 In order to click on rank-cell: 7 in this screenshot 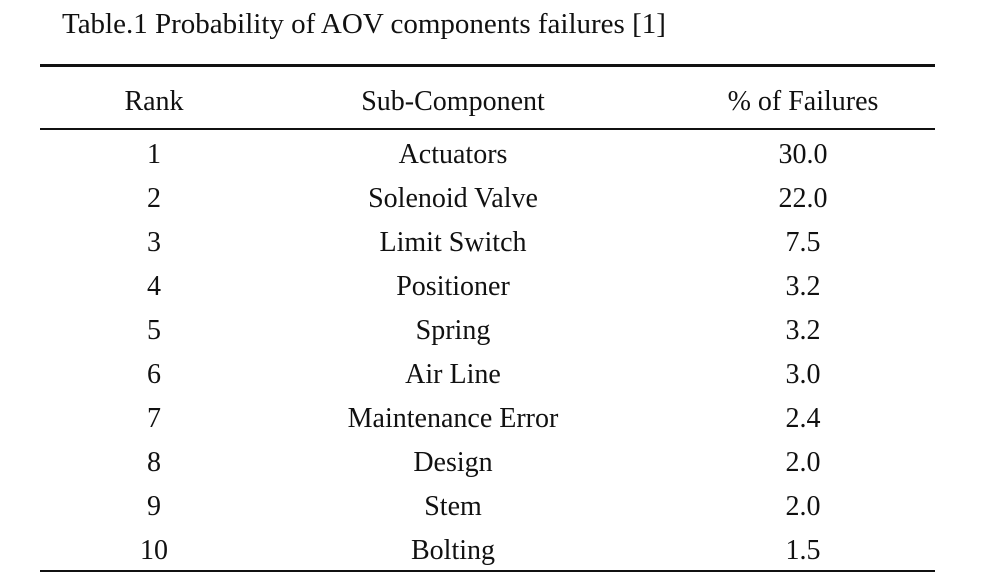, I will do `click(154, 418)`.